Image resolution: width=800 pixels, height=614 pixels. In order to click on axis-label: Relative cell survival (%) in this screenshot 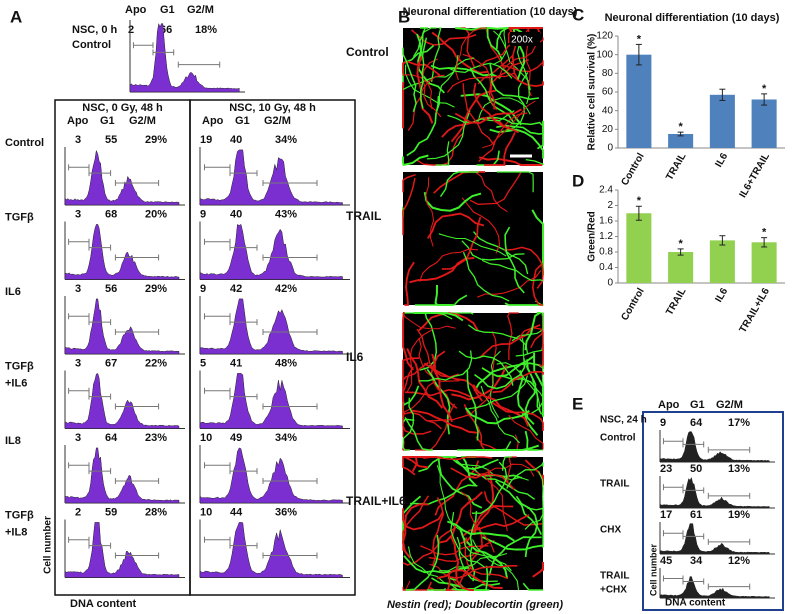, I will do `click(592, 92)`.